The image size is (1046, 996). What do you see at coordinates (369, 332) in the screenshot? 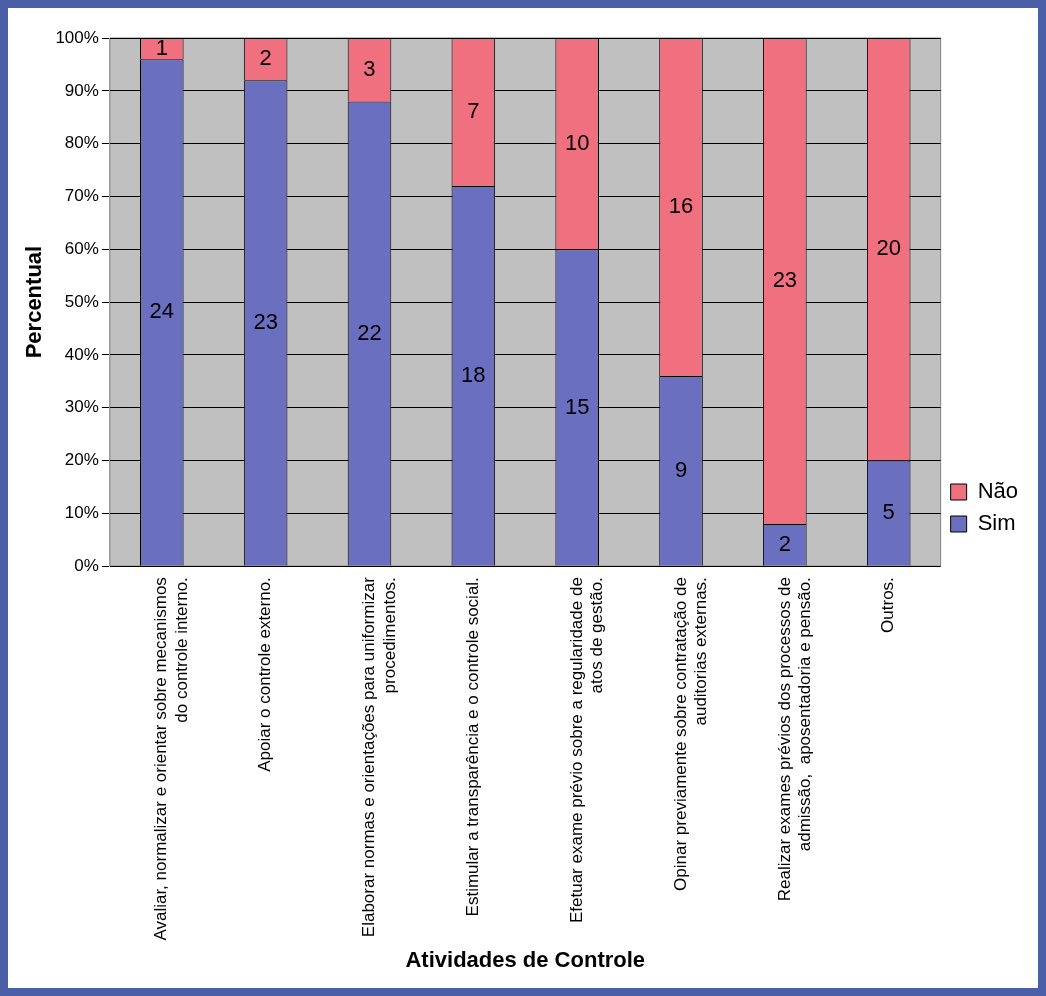
I see `annotation: 22` at bounding box center [369, 332].